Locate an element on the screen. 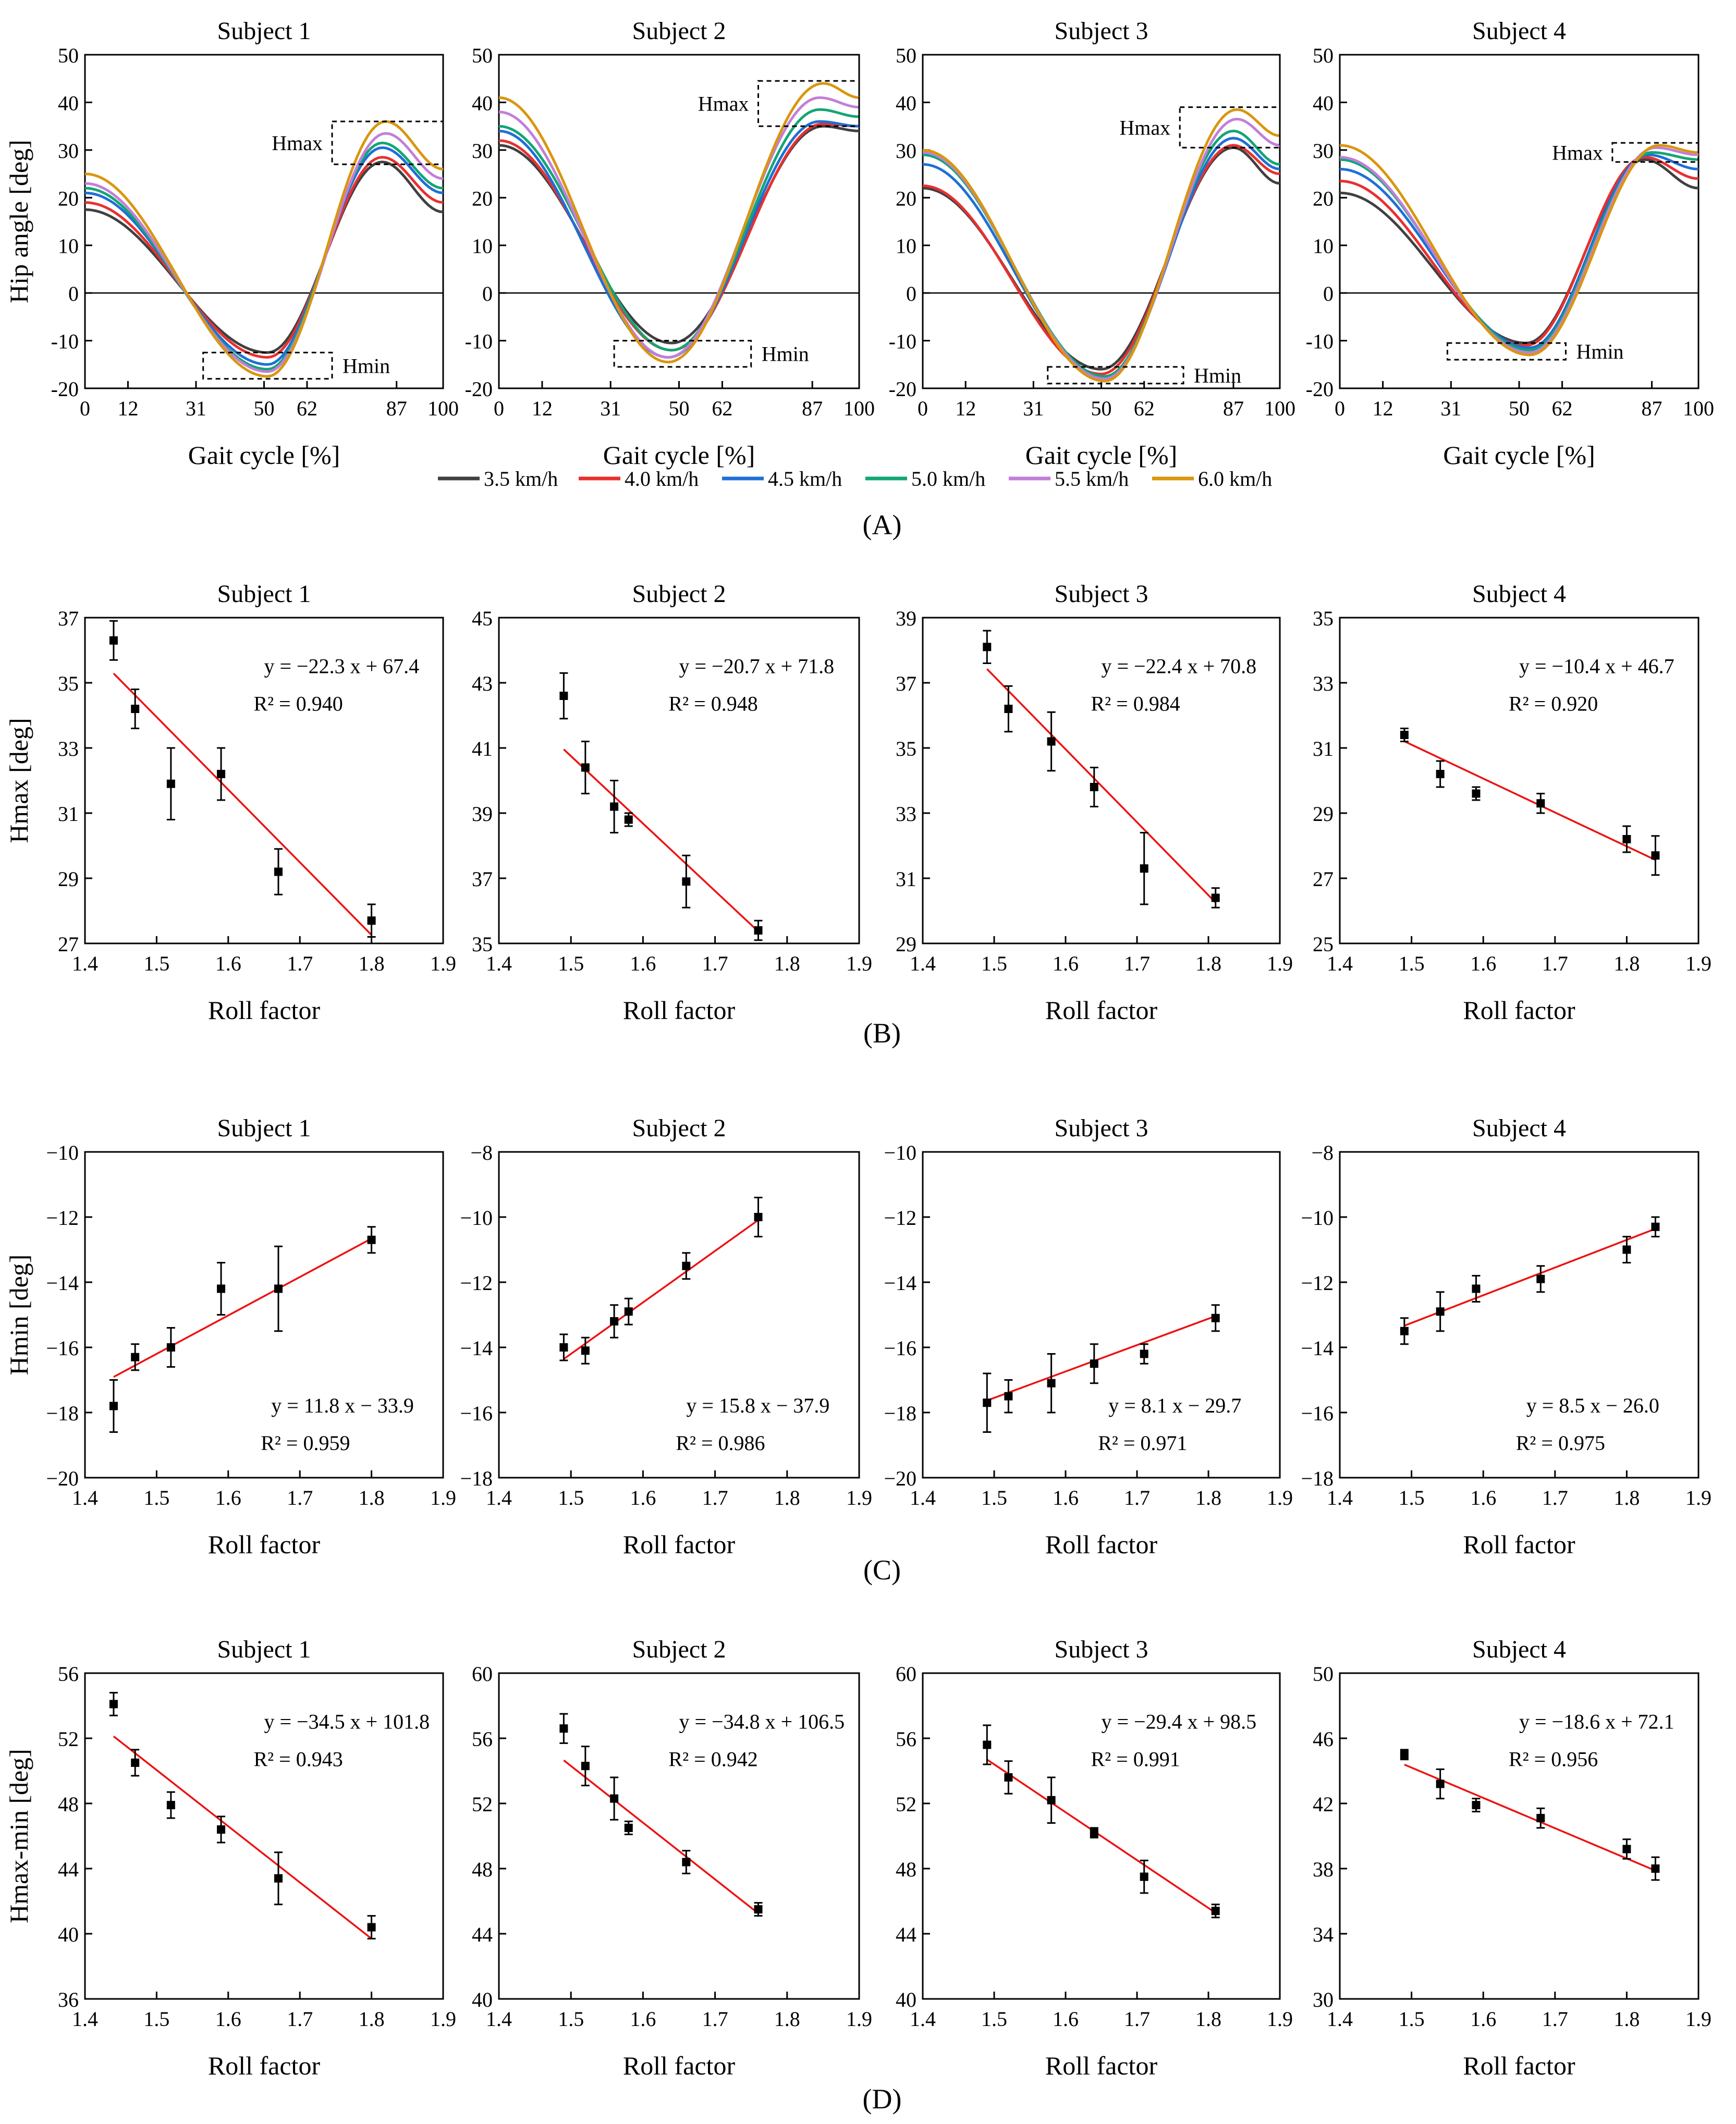  fit-r-squared: R² = 0.991 is located at coordinates (1135, 1759).